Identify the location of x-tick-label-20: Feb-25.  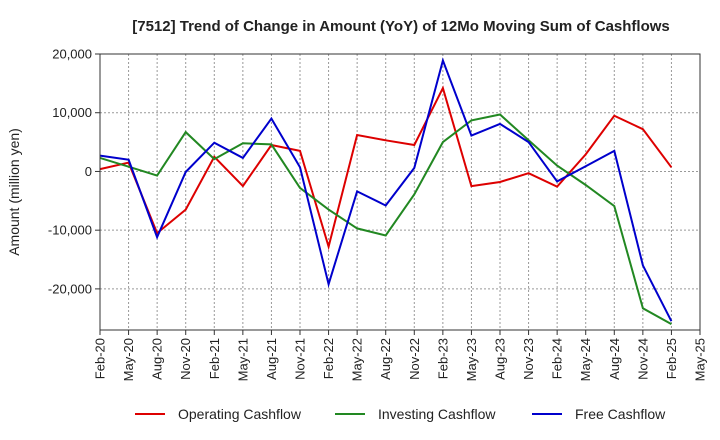
(671, 358).